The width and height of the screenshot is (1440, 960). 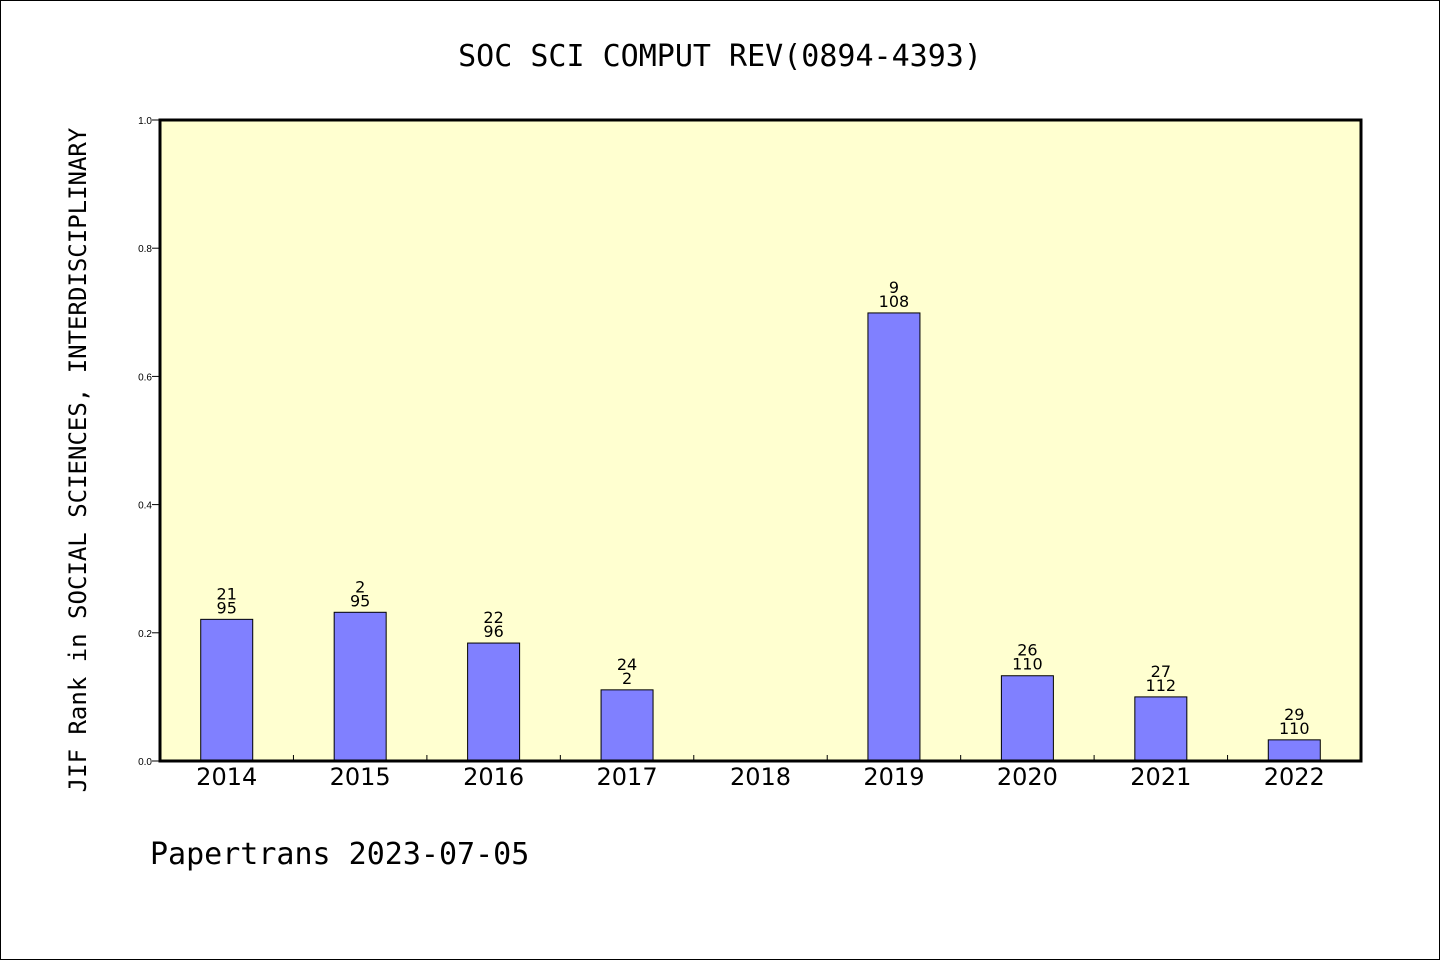 I want to click on bar-2022, so click(x=1294, y=750).